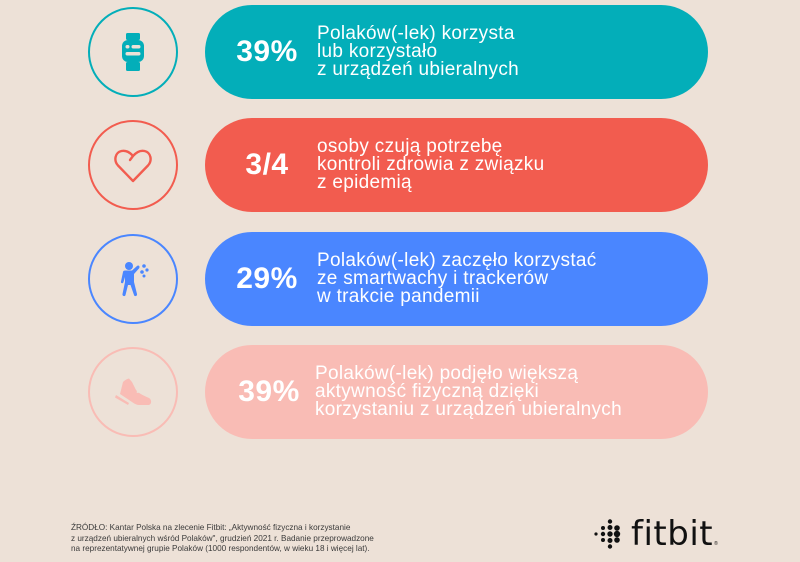 The height and width of the screenshot is (562, 800). I want to click on running-shoe-icon, so click(133, 391).